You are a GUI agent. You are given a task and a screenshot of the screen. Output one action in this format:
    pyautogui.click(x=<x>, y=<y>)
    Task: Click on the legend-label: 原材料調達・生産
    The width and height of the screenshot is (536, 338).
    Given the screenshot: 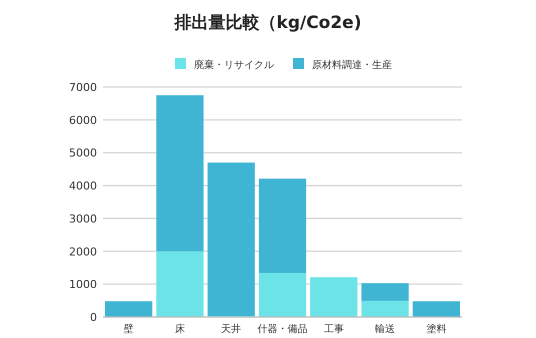 What is the action you would take?
    pyautogui.click(x=352, y=65)
    